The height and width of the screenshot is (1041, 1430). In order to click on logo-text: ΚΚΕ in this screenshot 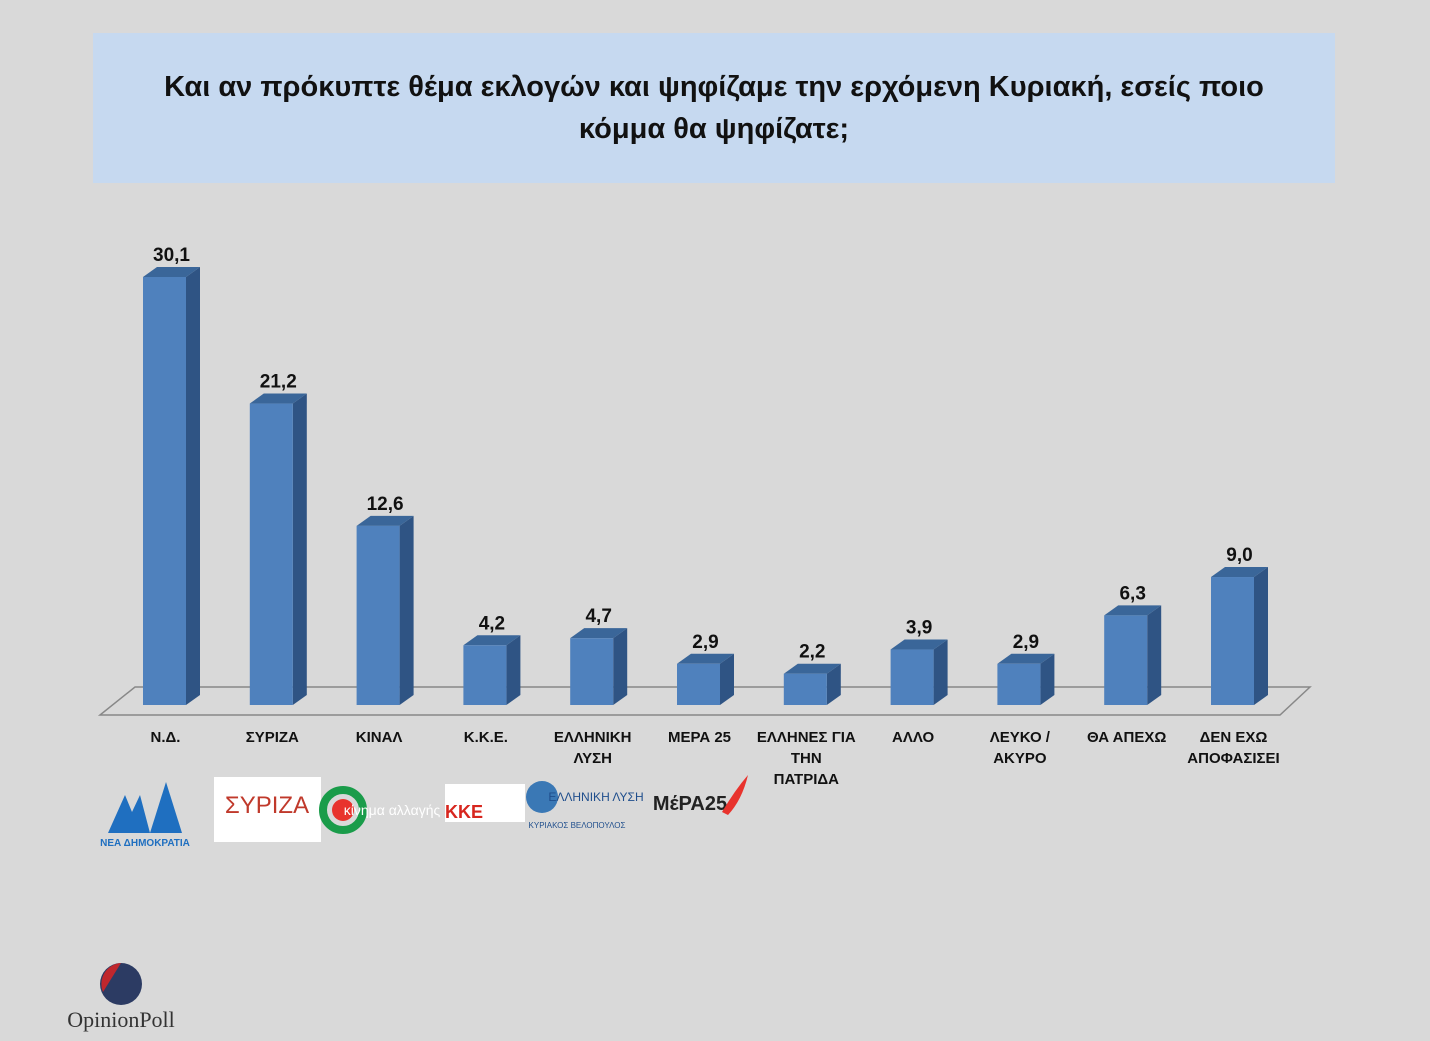, I will do `click(464, 812)`.